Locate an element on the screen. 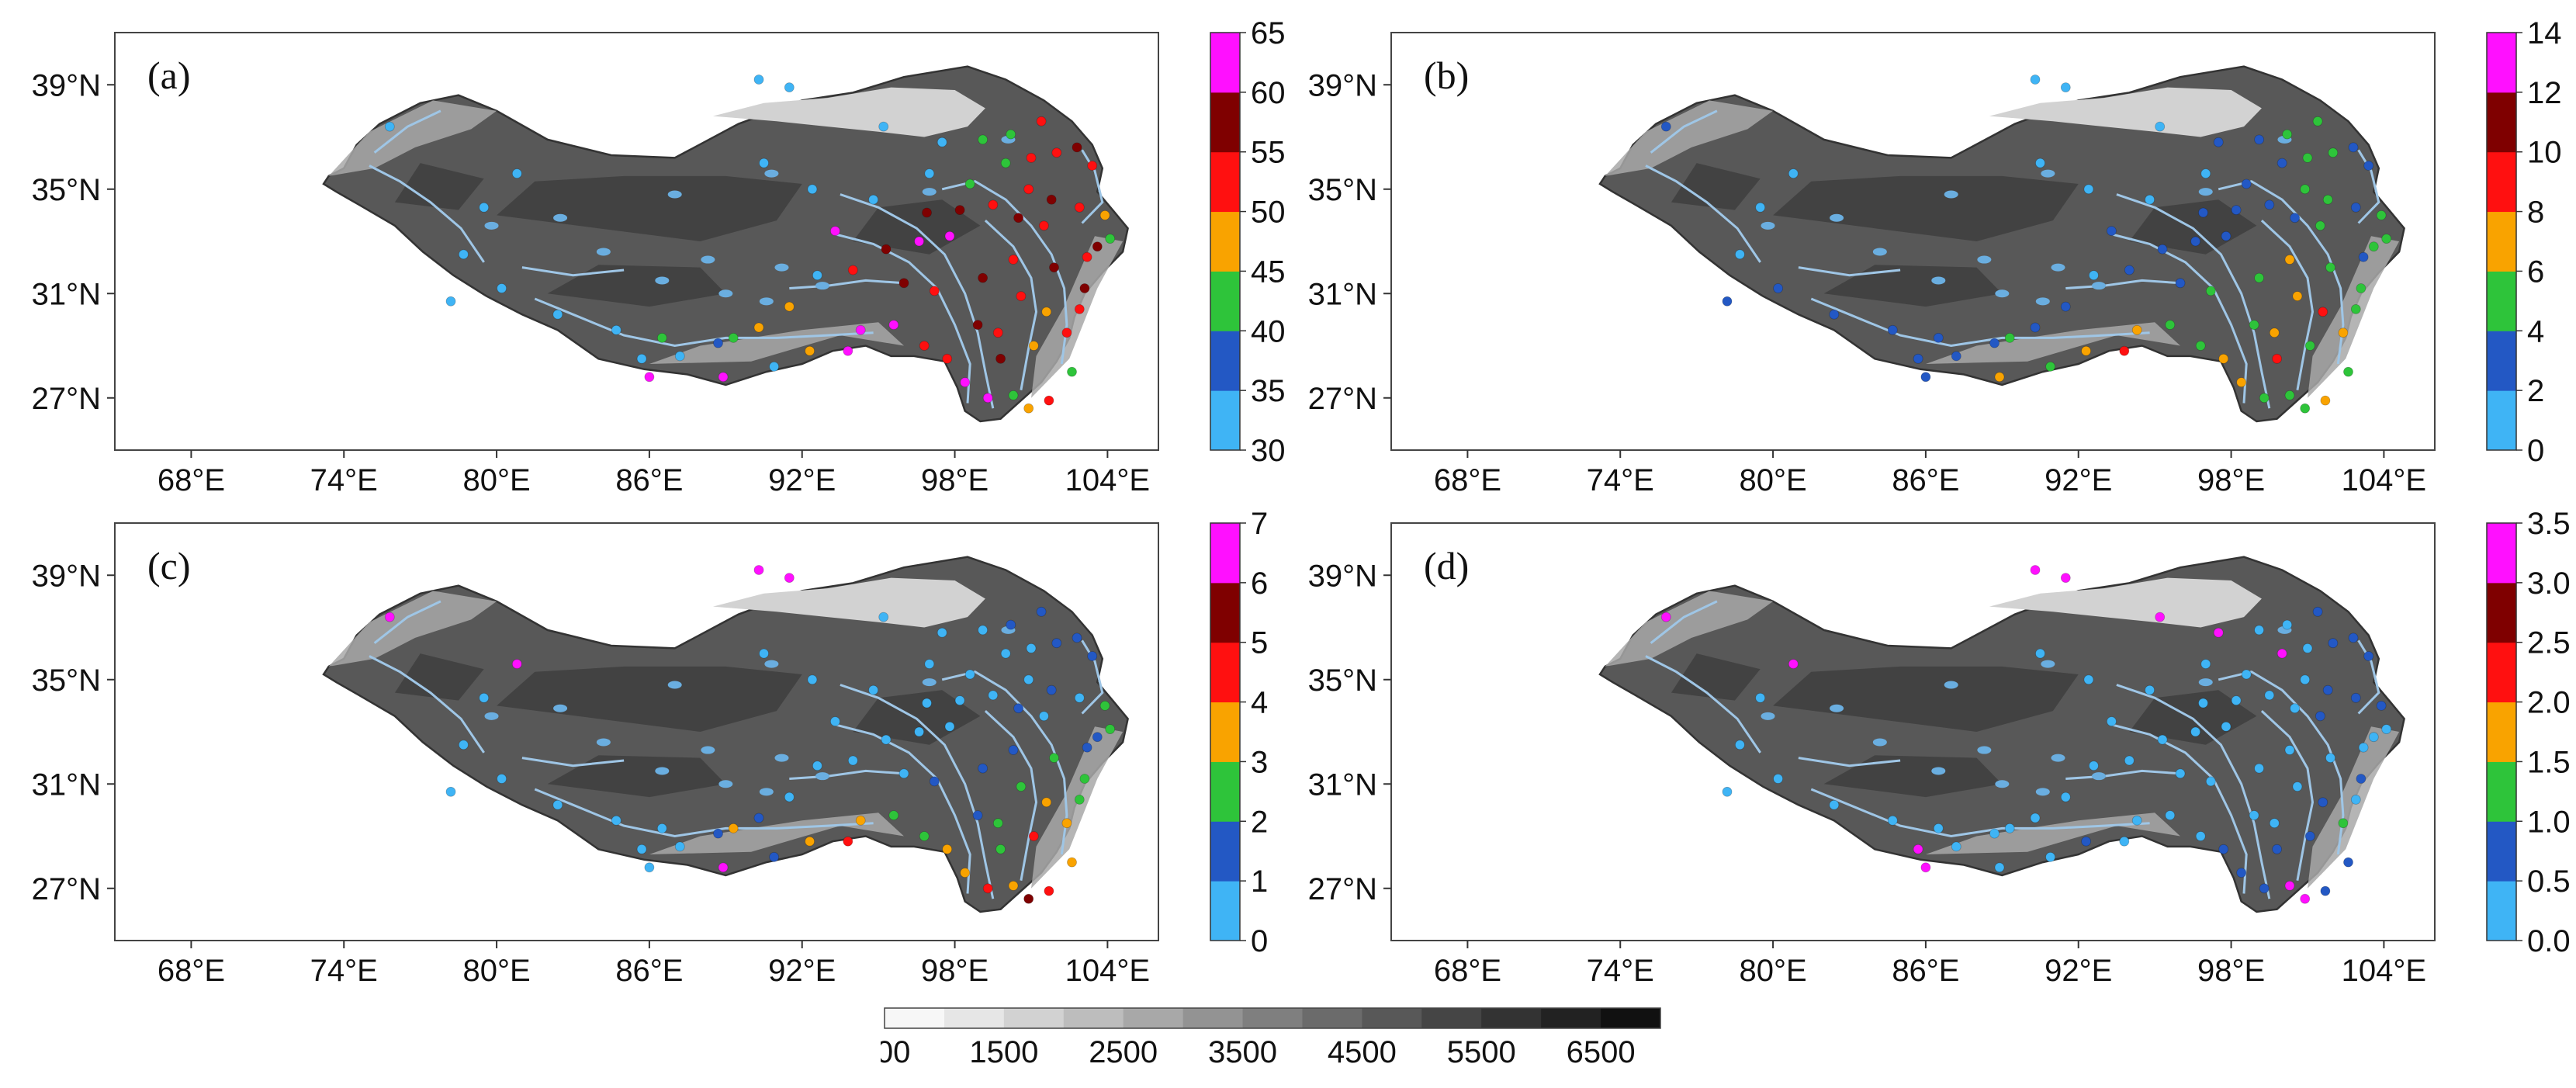 This screenshot has height=1088, width=2576. elevation-tick-label: 4500 is located at coordinates (1362, 1052).